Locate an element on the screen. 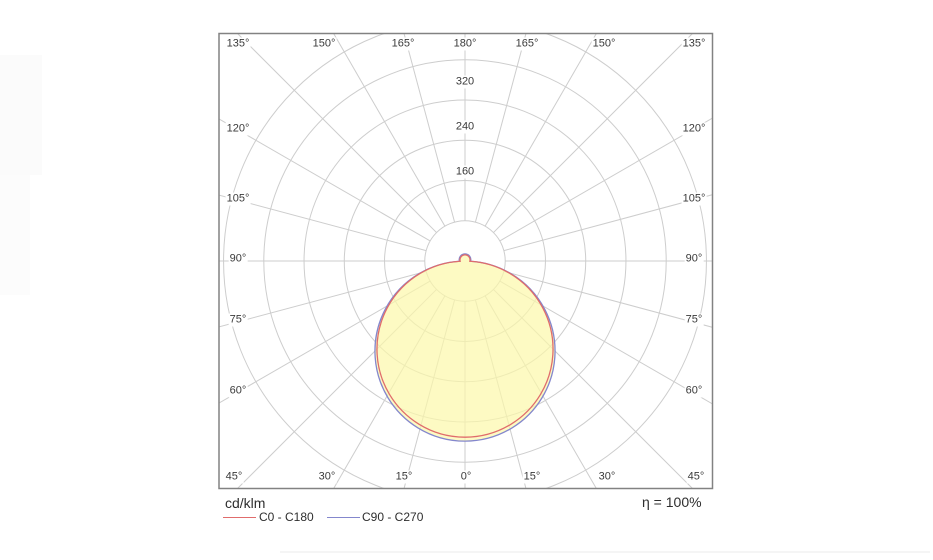  ring-value-label: 160 is located at coordinates (465, 172).